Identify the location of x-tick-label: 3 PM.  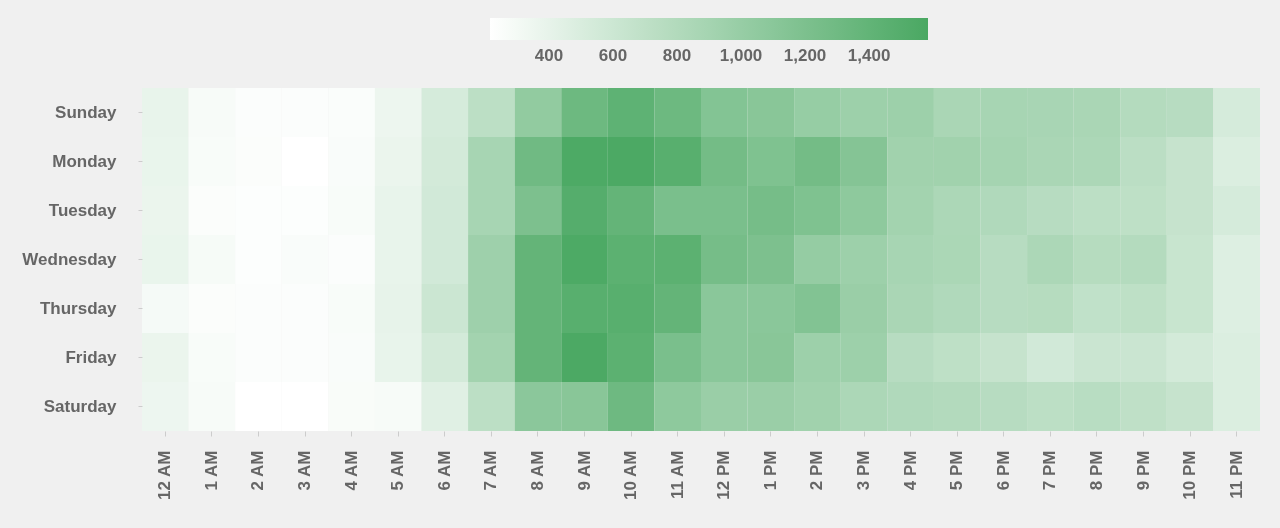
(864, 470).